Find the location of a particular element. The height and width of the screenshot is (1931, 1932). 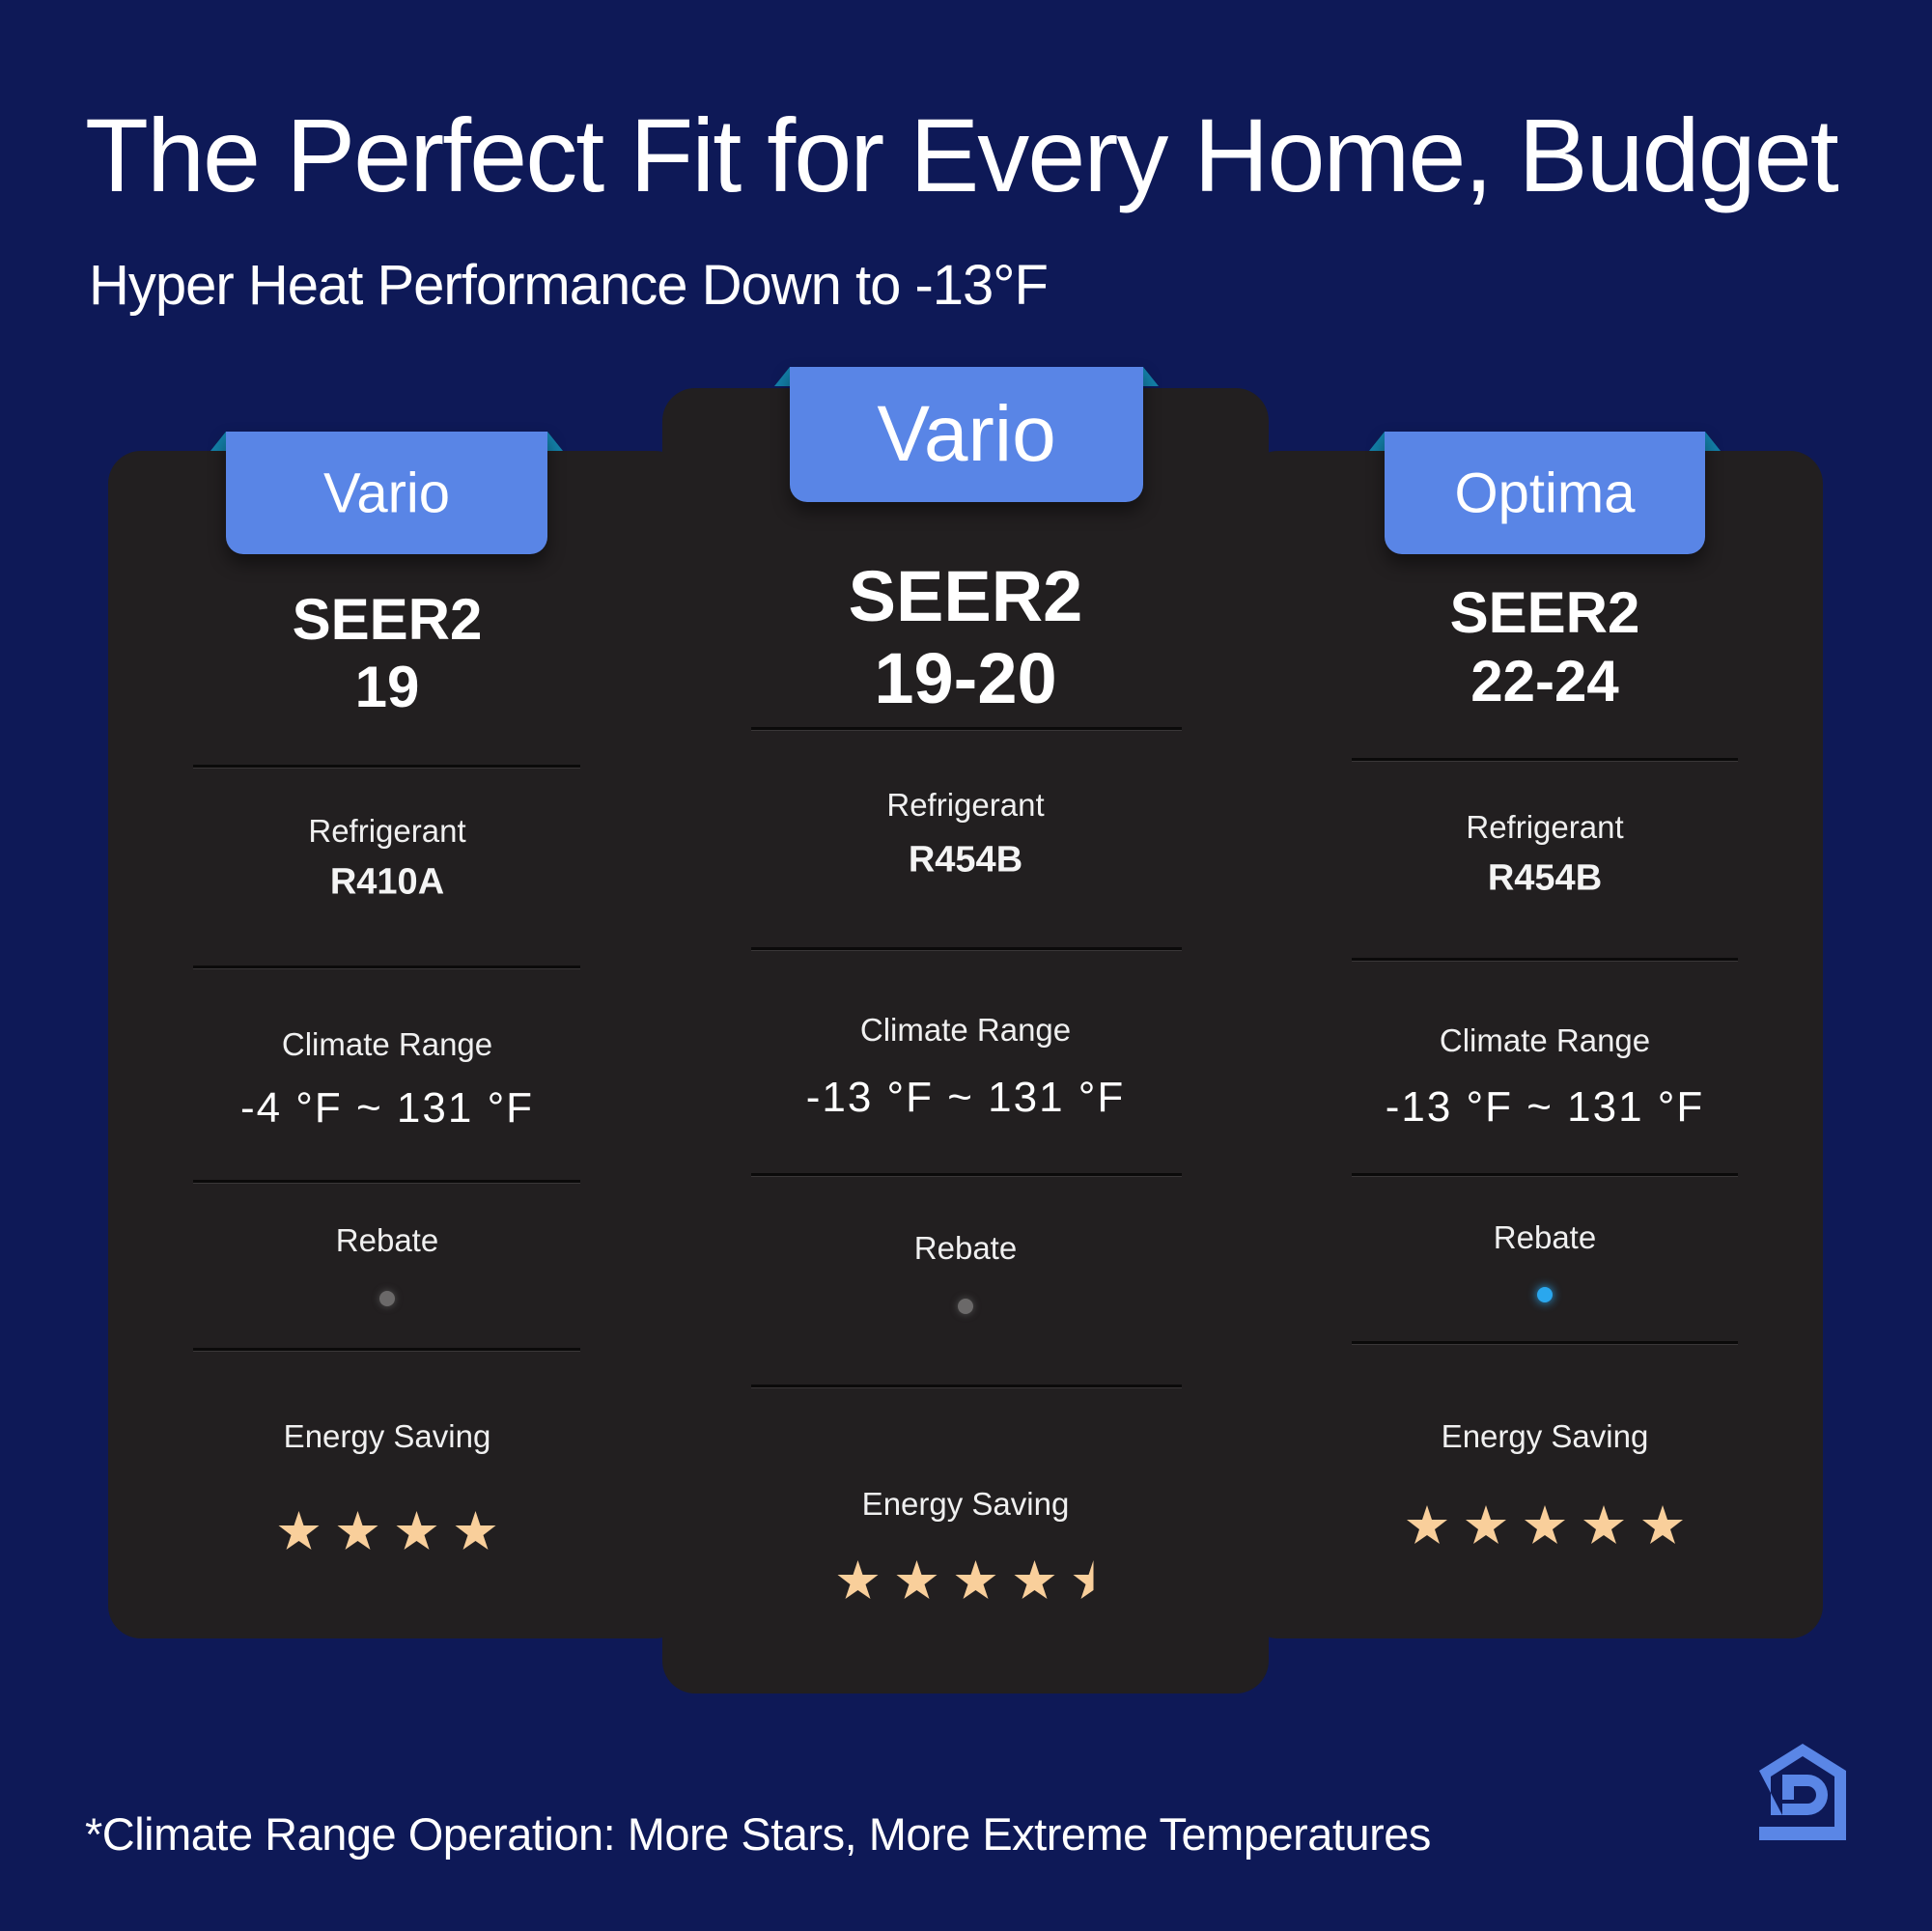

tab-card-0: Vario is located at coordinates (387, 493).